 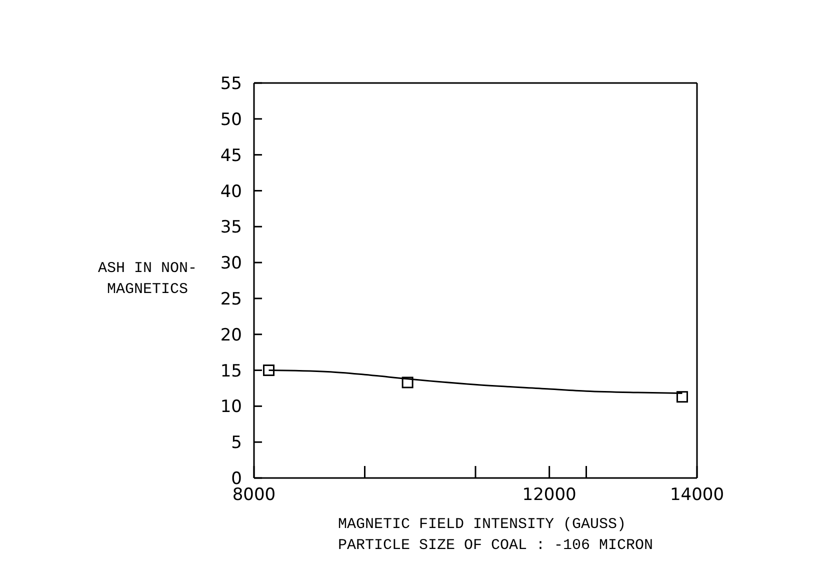 I want to click on y-axis-title: ASH IN NON- MAGNETICS, so click(x=148, y=279).